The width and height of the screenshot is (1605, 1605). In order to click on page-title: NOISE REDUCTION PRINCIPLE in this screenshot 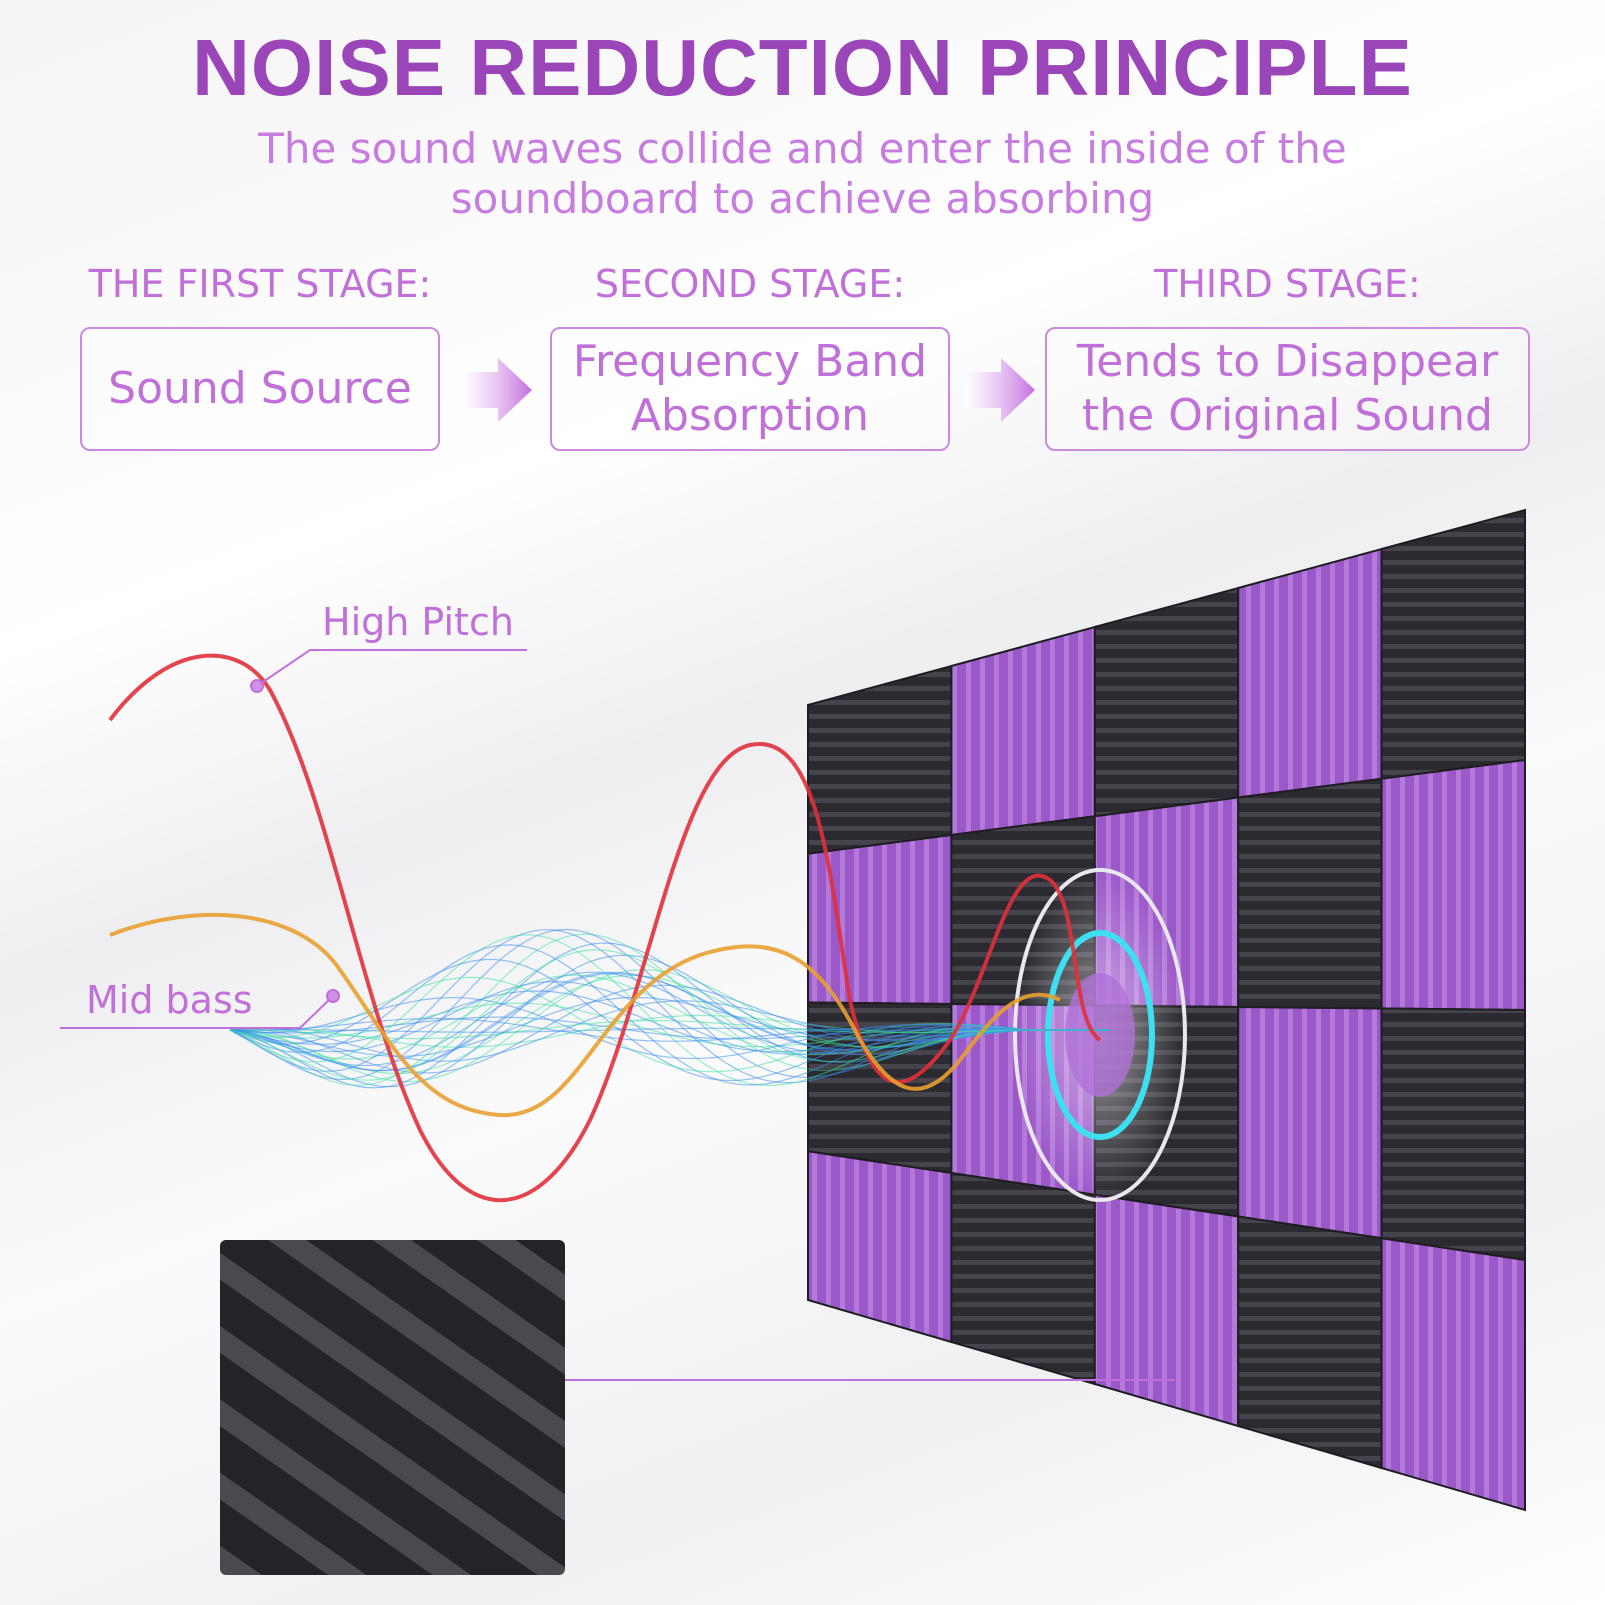, I will do `click(802, 67)`.